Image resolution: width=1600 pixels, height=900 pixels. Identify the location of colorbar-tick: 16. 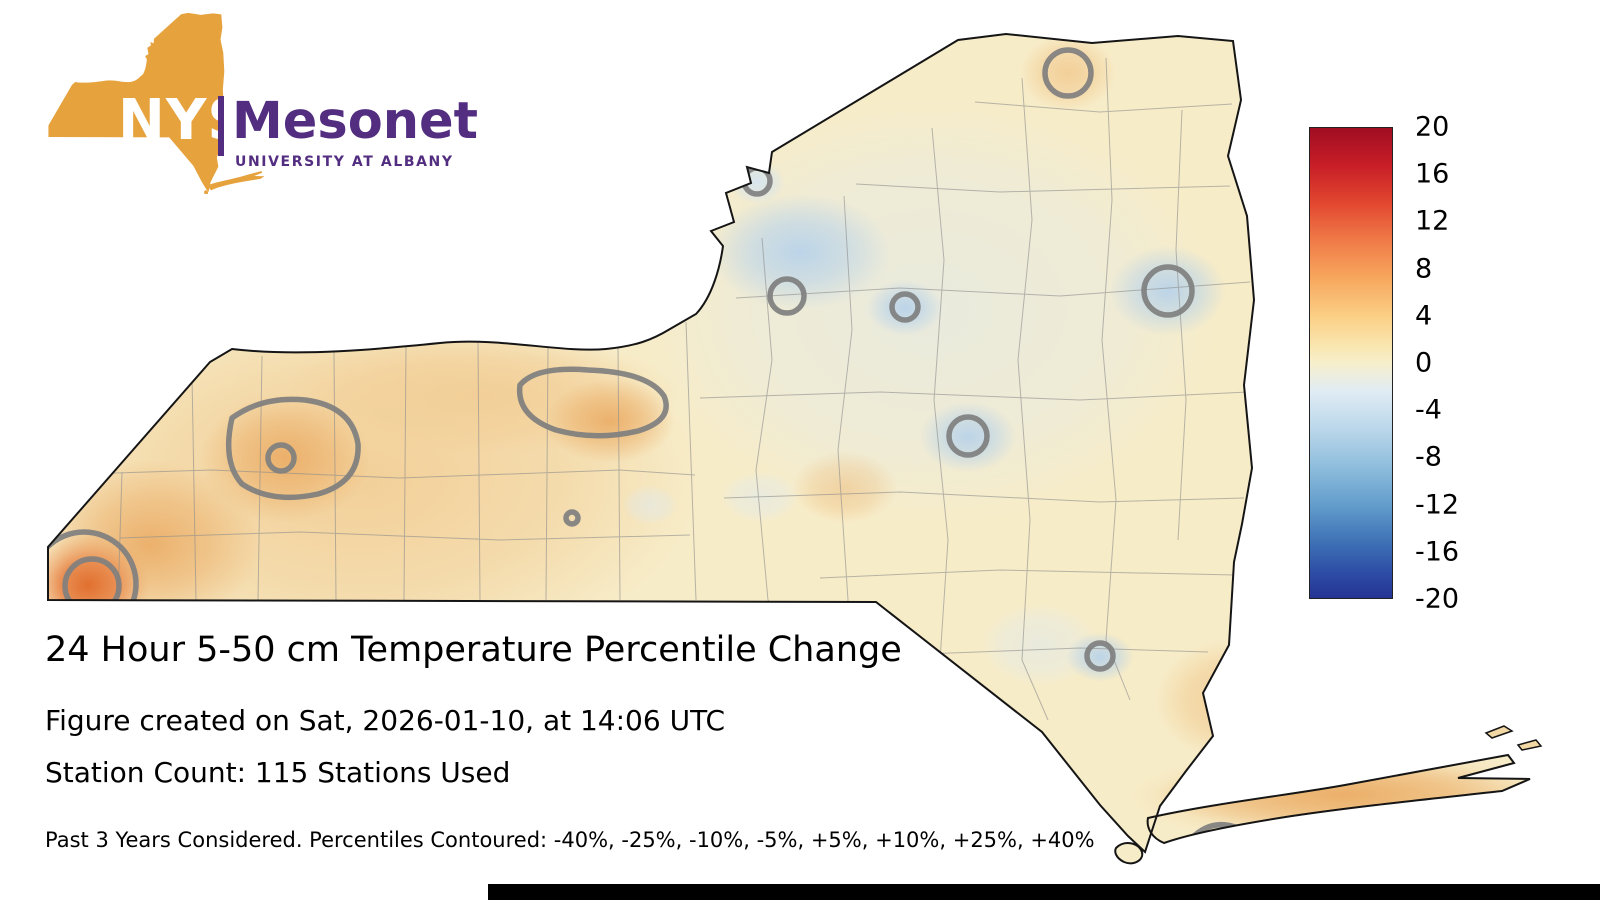
(1432, 174).